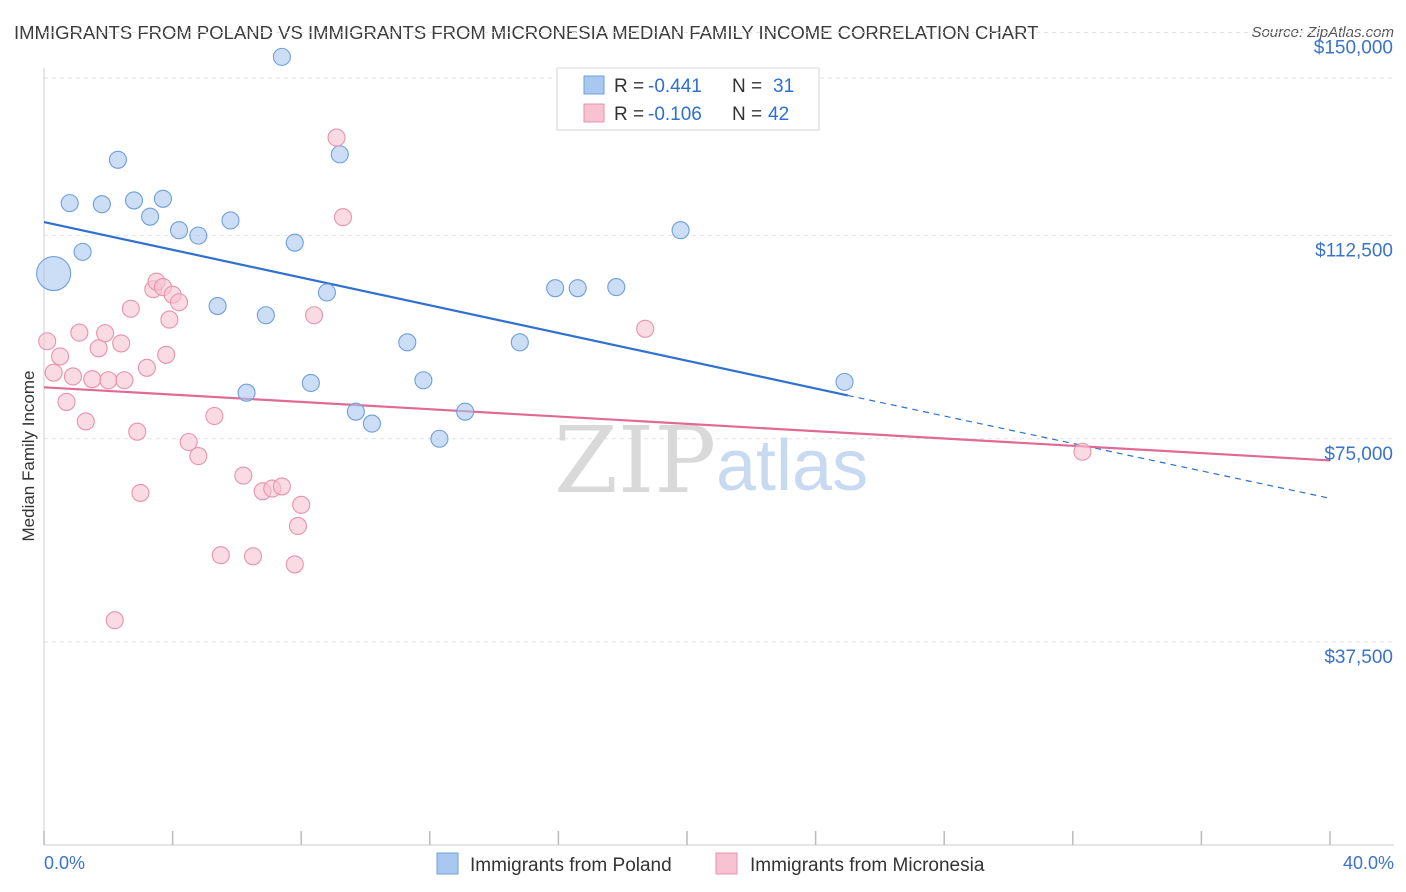  What do you see at coordinates (447, 863) in the screenshot?
I see `series-legend-swatch-poland` at bounding box center [447, 863].